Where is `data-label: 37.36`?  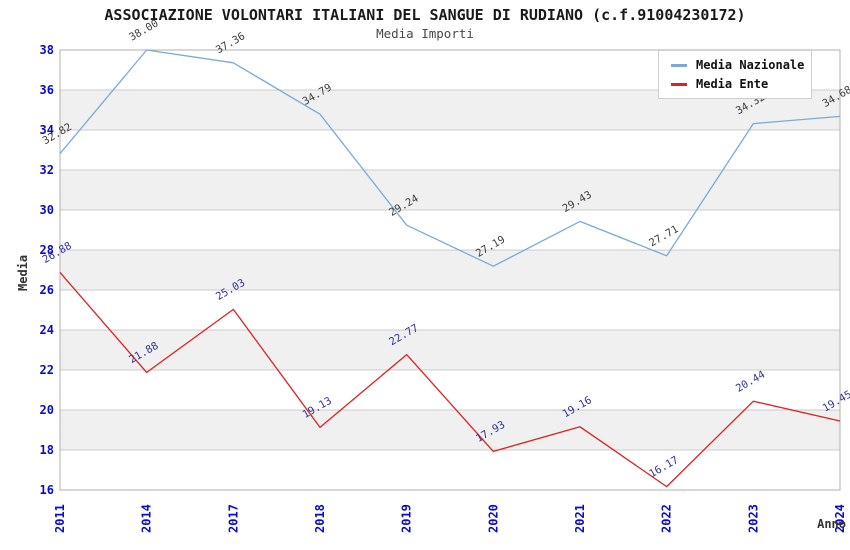 data-label: 37.36 is located at coordinates (230, 43).